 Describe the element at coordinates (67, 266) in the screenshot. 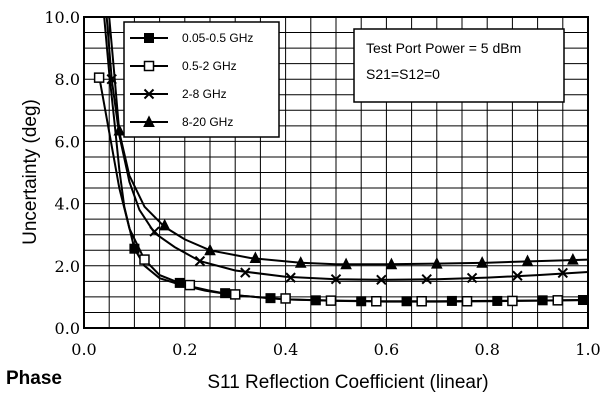

I see `y-tick-label: 2.0` at that location.